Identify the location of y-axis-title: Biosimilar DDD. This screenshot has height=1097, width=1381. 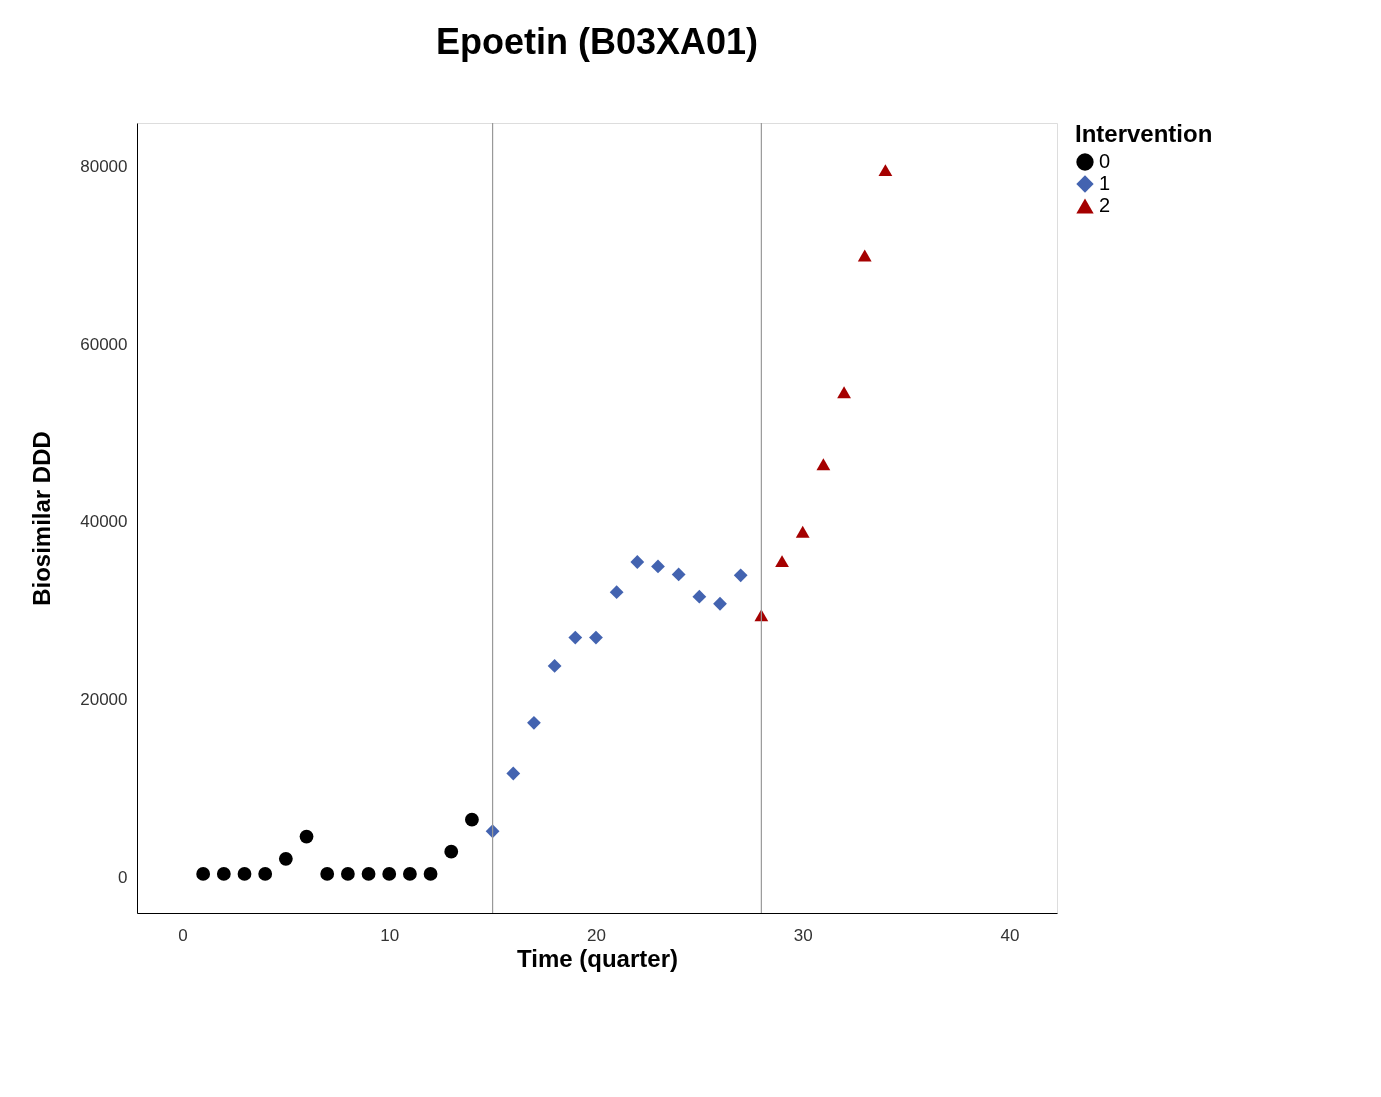
(42, 518).